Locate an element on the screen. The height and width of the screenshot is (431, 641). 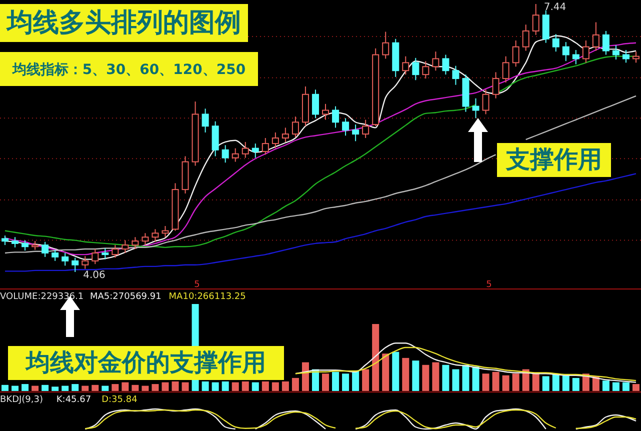
chart-title: 均线多头排列的图例 is located at coordinates (123, 23).